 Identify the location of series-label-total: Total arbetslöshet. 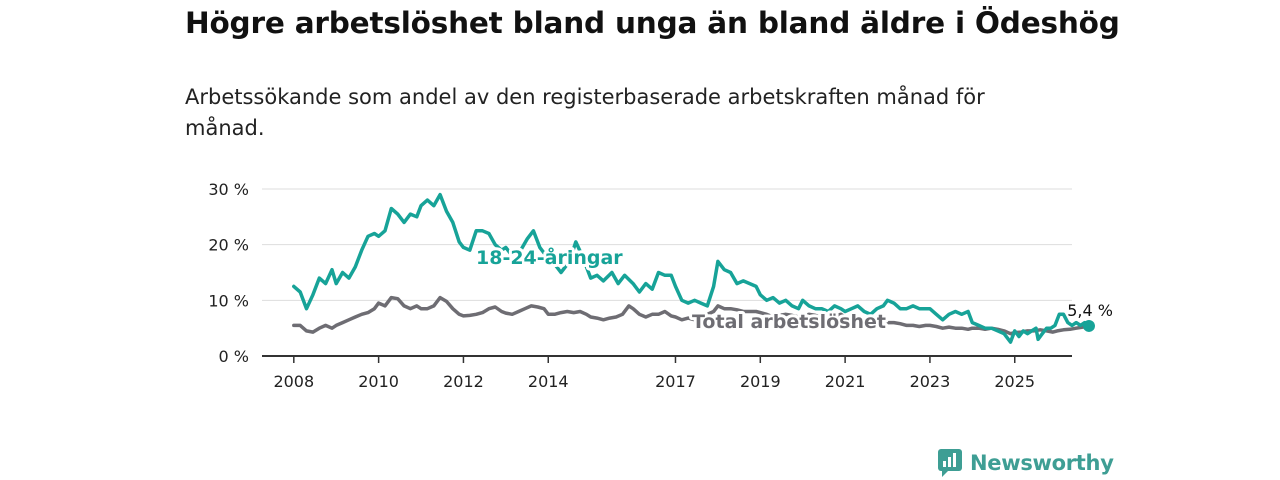
(789, 322).